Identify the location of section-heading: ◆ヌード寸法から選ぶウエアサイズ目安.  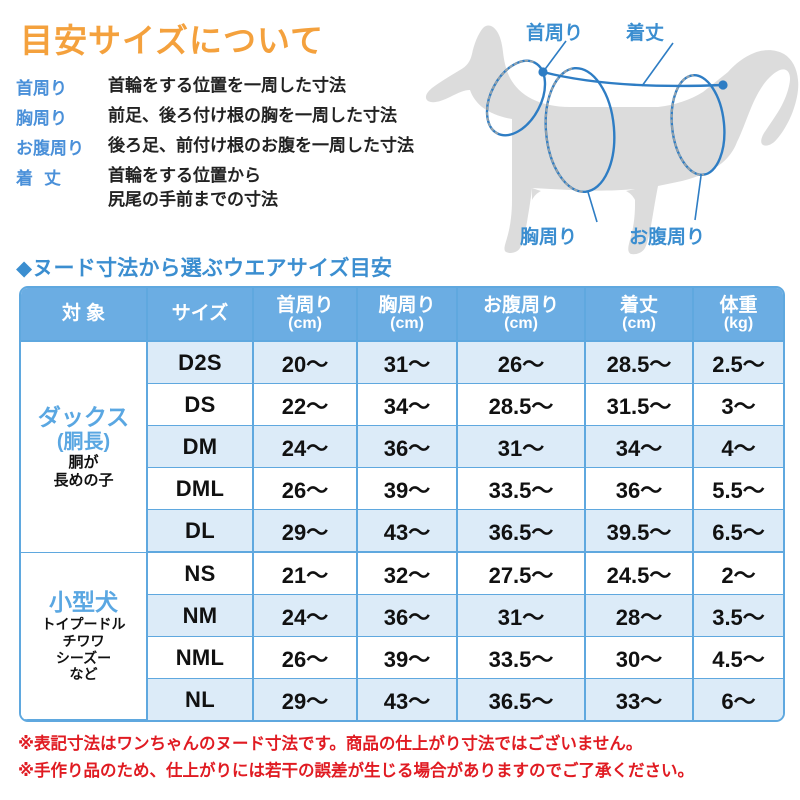
(204, 268).